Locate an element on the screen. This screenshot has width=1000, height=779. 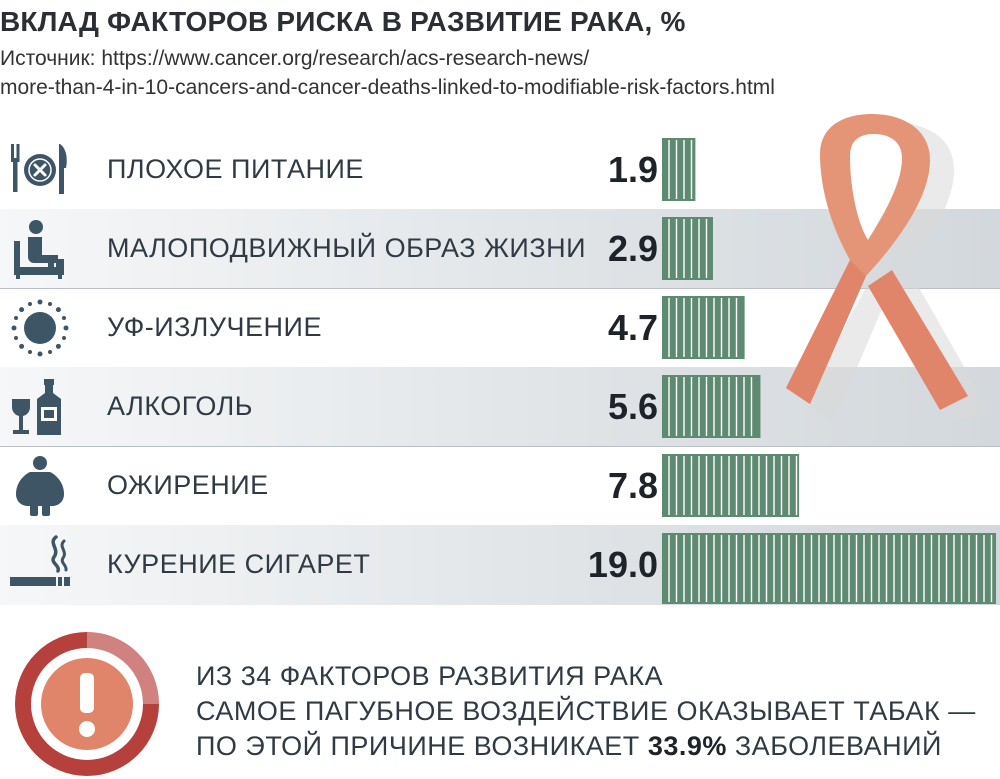
sun-icon is located at coordinates (40, 328).